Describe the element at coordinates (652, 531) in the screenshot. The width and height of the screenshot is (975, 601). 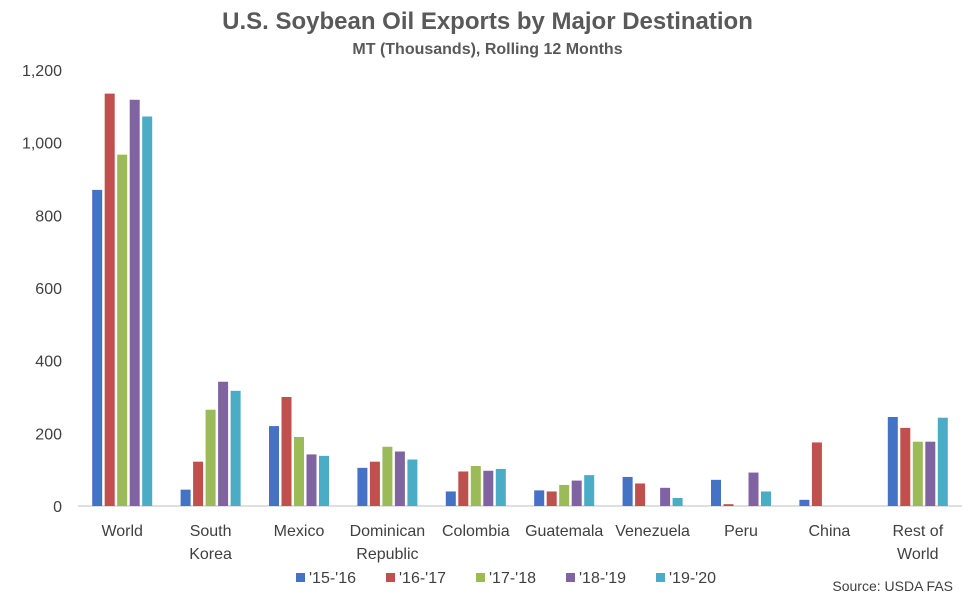
I see `x-tick-label: Venezuela` at that location.